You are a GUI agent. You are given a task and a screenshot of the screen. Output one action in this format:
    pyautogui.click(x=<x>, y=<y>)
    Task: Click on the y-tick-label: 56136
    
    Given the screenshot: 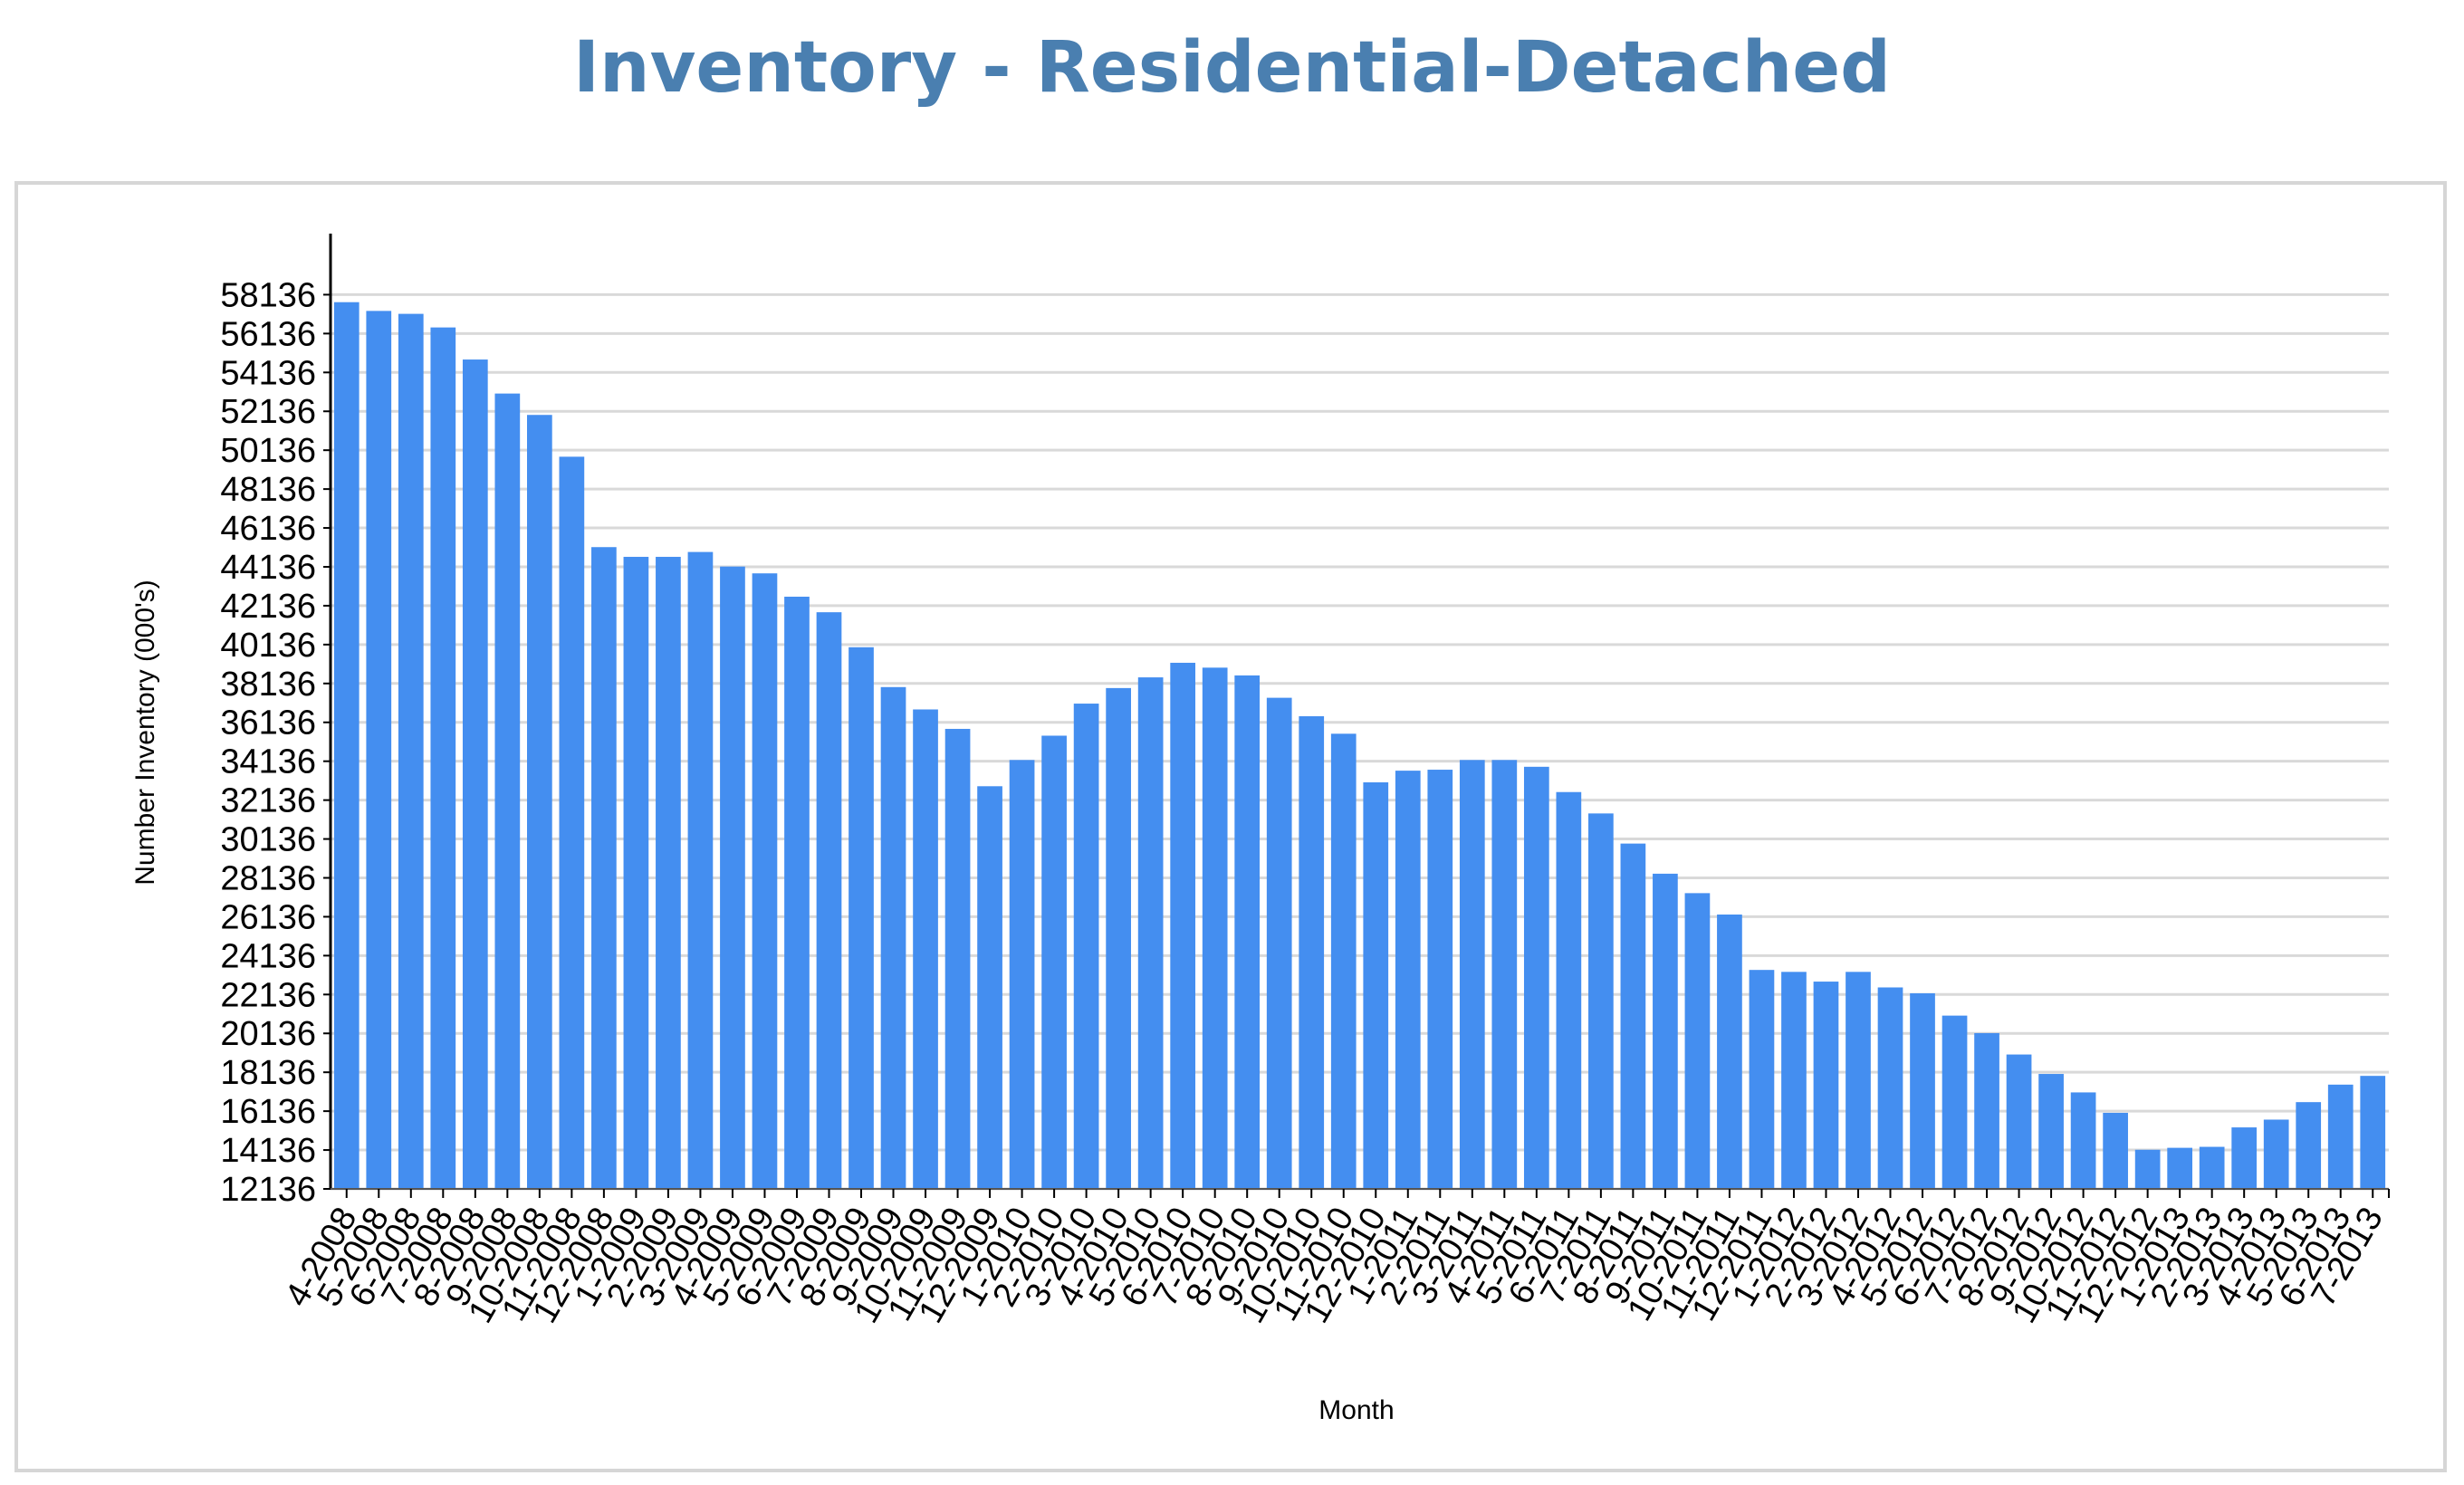 What is the action you would take?
    pyautogui.click(x=268, y=334)
    